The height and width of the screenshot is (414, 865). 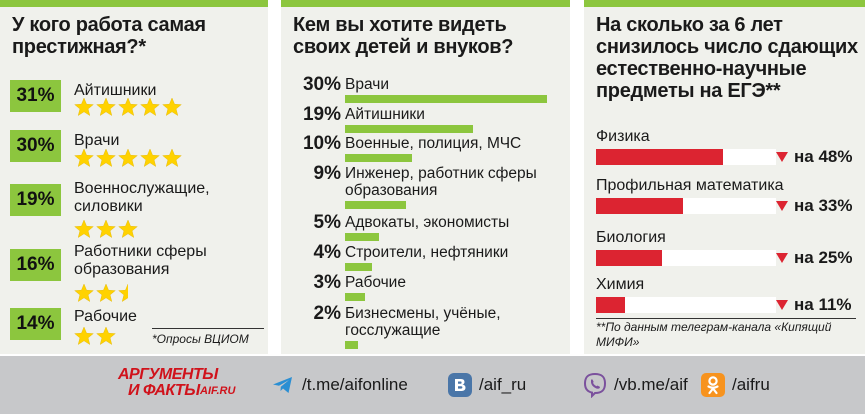 I want to click on social-link-odnoklassniki: /aifru, so click(x=735, y=385).